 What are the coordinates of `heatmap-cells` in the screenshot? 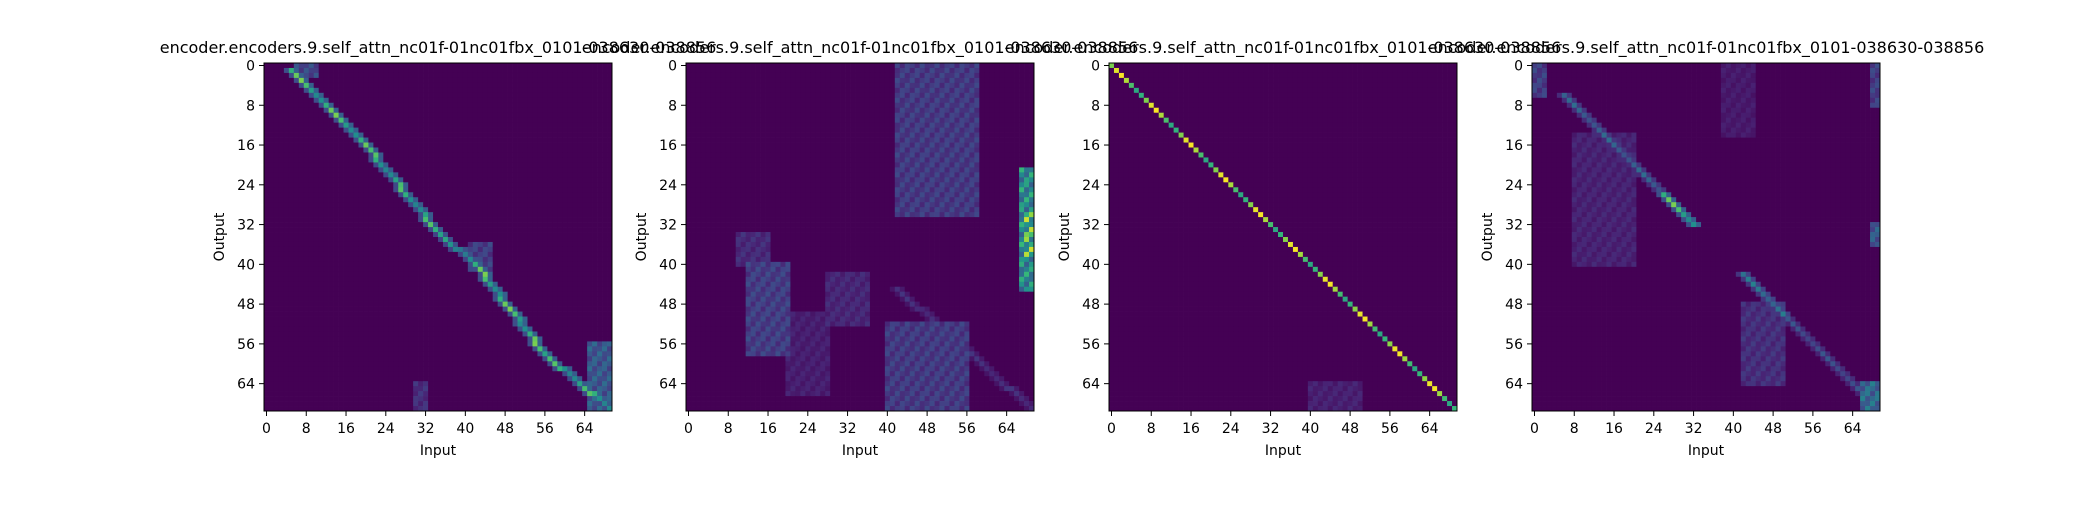 It's located at (860, 237).